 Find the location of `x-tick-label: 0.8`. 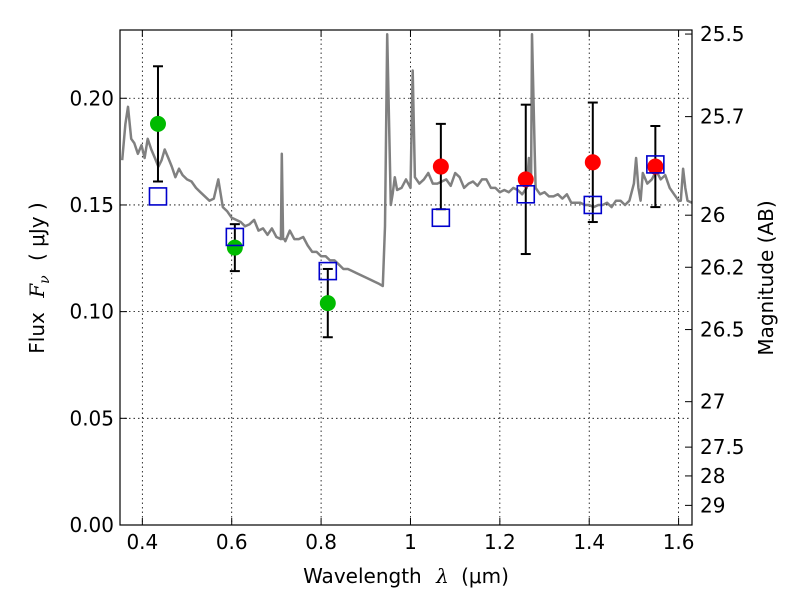

x-tick-label: 0.8 is located at coordinates (321, 542).